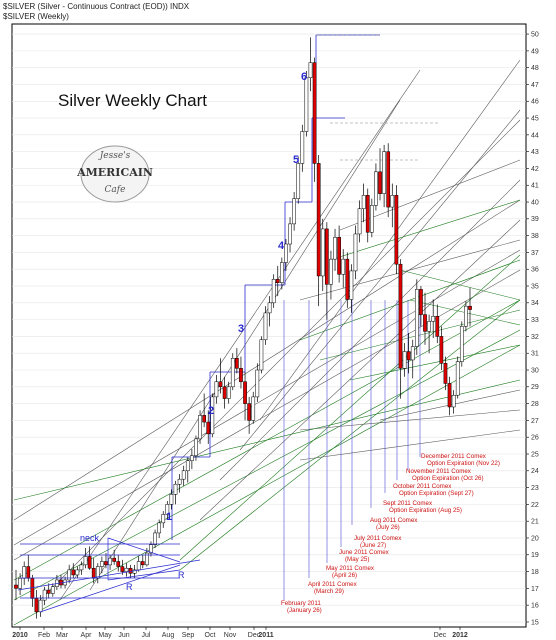  Describe the element at coordinates (535, 404) in the screenshot. I see `y-tick-label: 28` at that location.